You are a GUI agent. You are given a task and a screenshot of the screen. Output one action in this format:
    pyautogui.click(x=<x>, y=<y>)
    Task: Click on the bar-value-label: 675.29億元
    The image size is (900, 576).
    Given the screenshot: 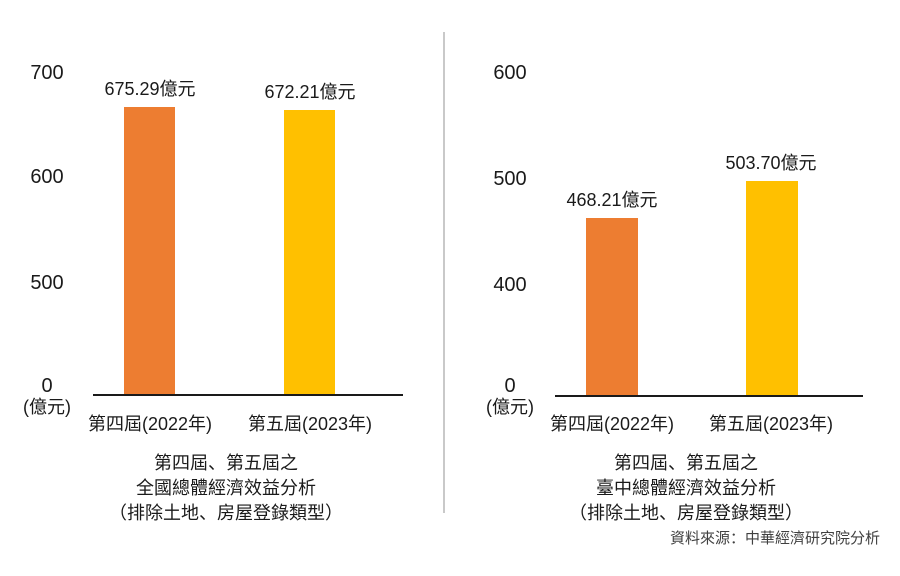 What is the action you would take?
    pyautogui.click(x=150, y=89)
    